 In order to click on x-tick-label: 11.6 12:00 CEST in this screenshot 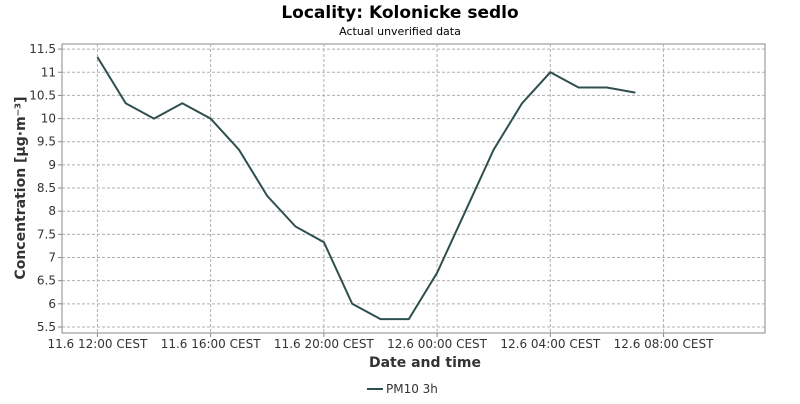, I will do `click(97, 344)`.